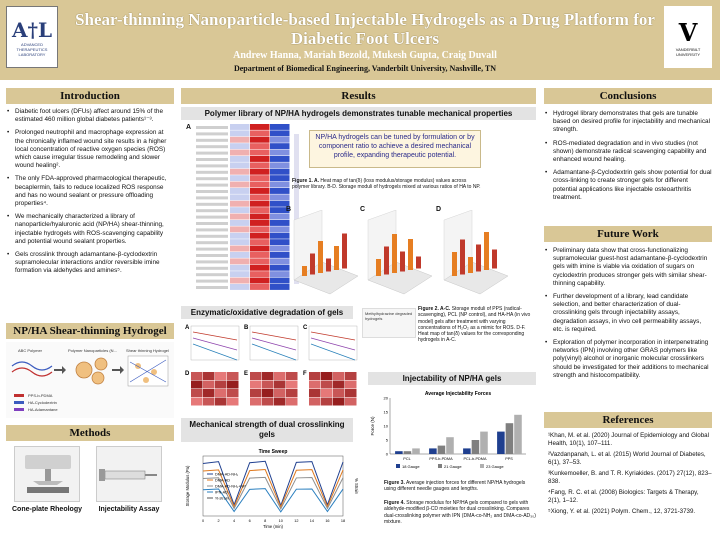 The image size is (720, 540). I want to click on x-tick-label: 12, so click(296, 521).